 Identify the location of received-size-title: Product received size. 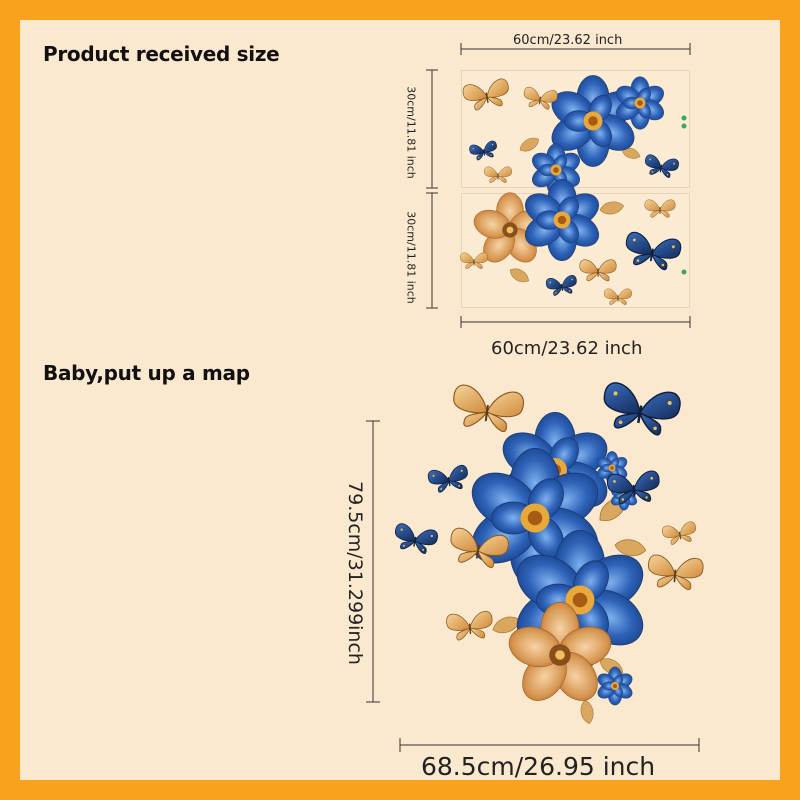
(161, 54).